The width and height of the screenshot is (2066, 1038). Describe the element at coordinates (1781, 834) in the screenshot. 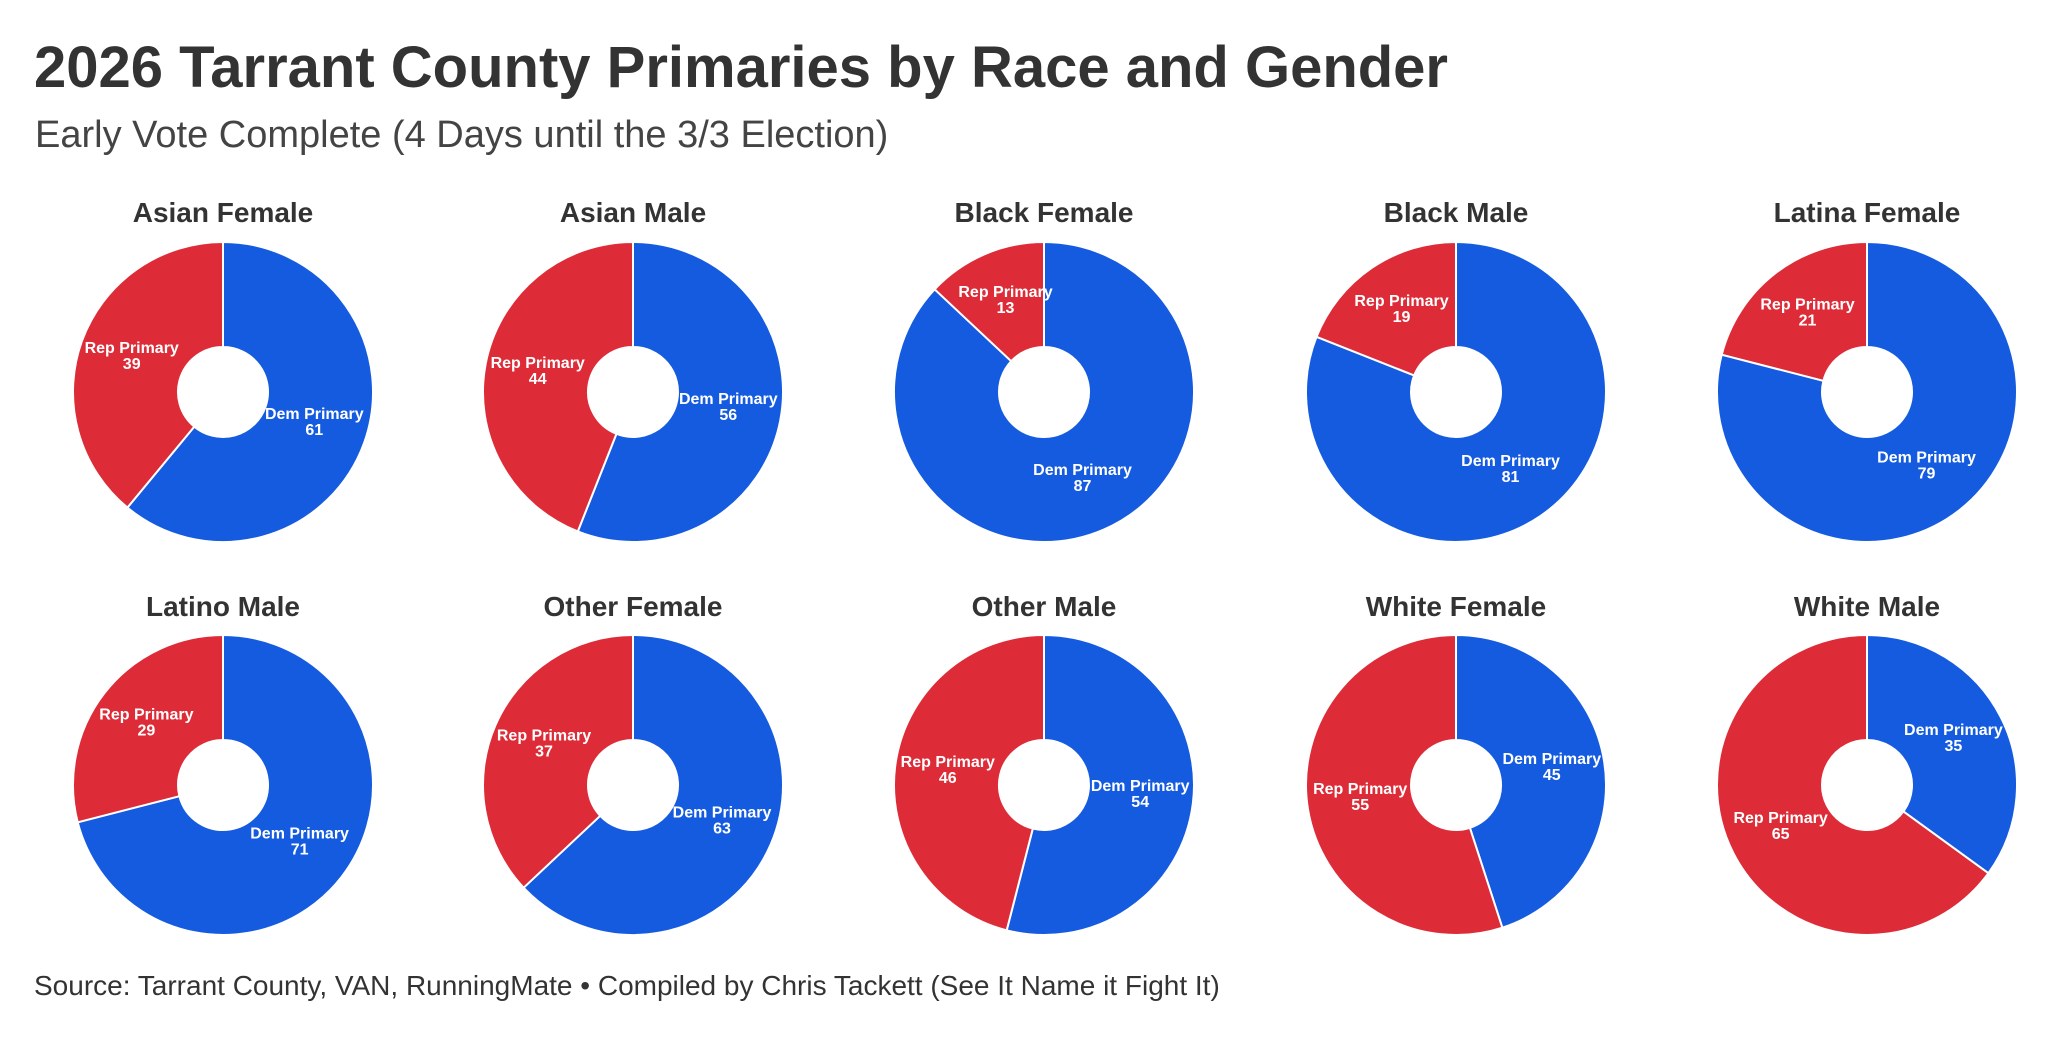

I see `slice-value-rep-white-male: 65` at that location.